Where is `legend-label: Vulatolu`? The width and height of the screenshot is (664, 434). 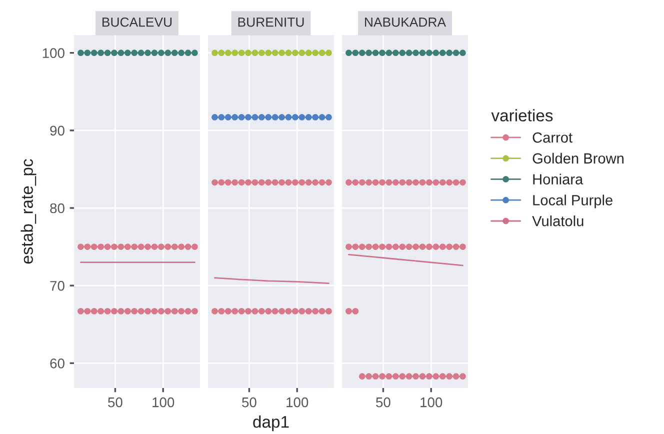 legend-label: Vulatolu is located at coordinates (558, 221).